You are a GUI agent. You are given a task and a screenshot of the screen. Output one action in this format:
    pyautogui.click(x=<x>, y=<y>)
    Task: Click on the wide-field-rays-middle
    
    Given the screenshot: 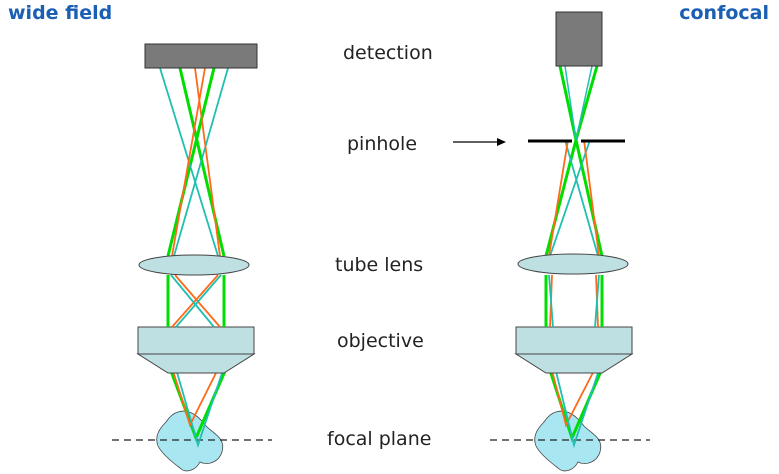 What is the action you would take?
    pyautogui.click(x=196, y=301)
    